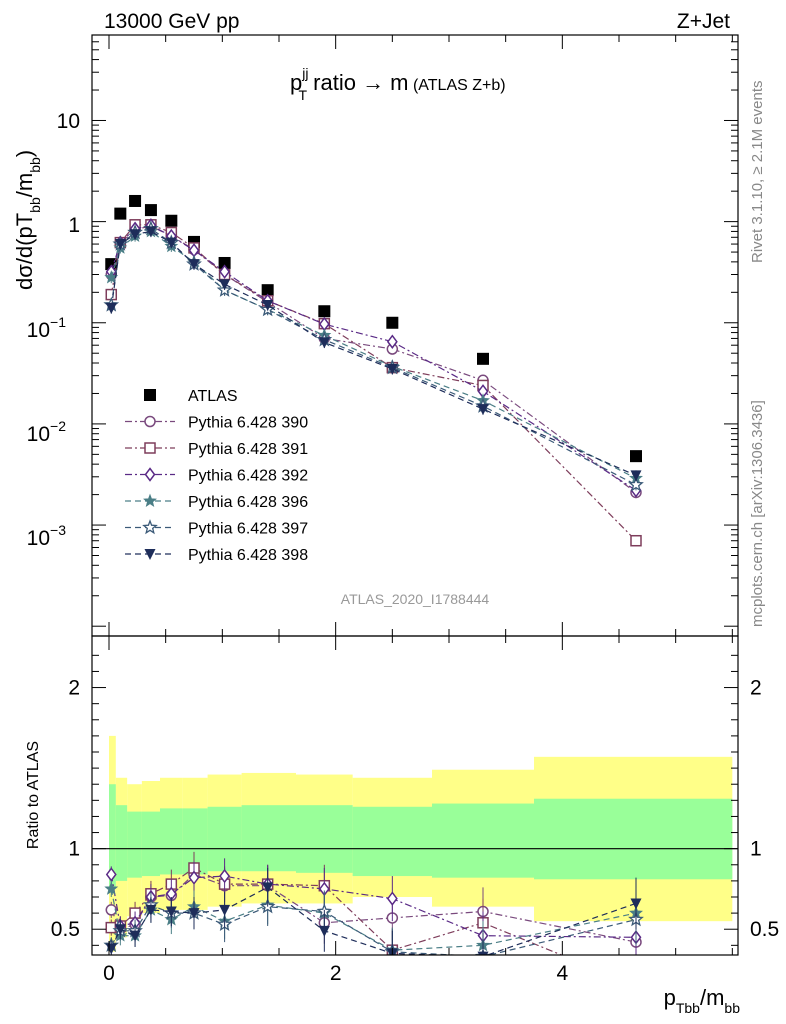 This screenshot has height=1024, width=786. I want to click on legend-entry: Pythia 6.428 392, so click(216, 476).